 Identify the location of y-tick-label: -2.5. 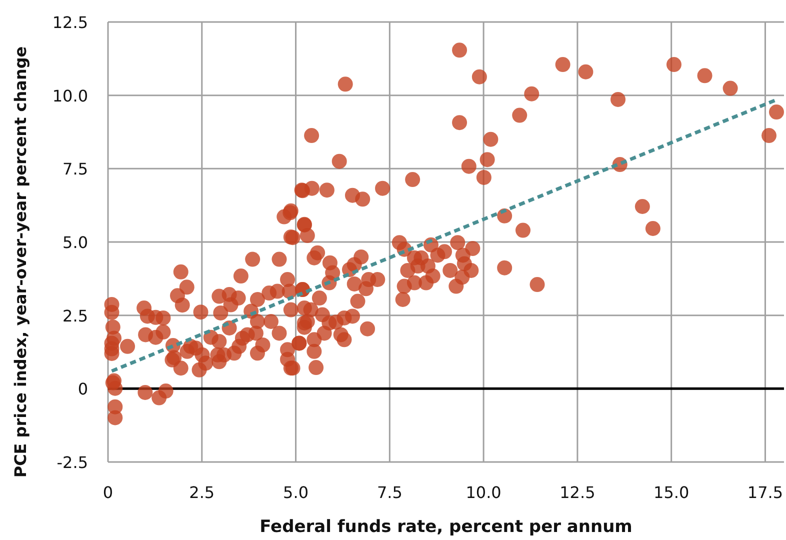
(72, 462).